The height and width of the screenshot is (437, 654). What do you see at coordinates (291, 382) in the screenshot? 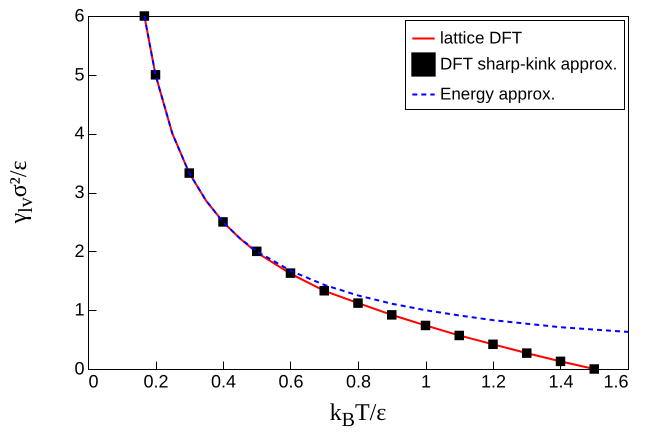
I see `x-tick-label: 0.6` at bounding box center [291, 382].